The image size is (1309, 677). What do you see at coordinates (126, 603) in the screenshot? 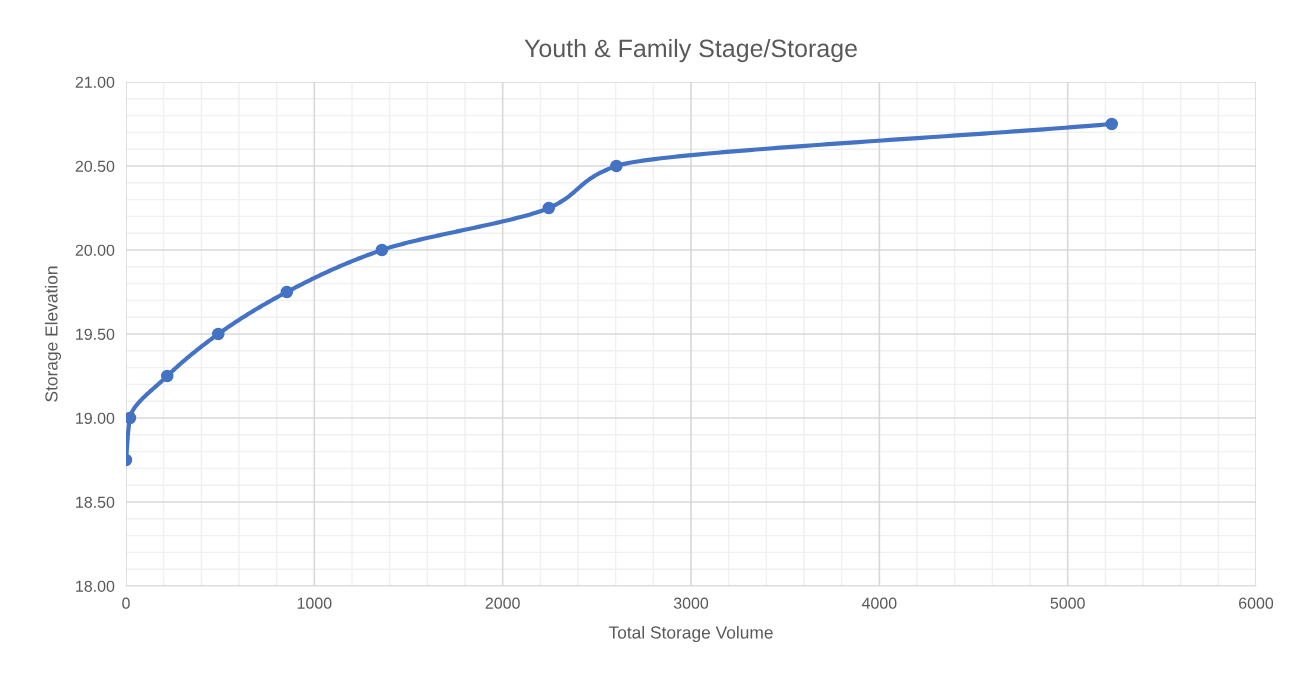
I see `x-tick-label: 0` at bounding box center [126, 603].